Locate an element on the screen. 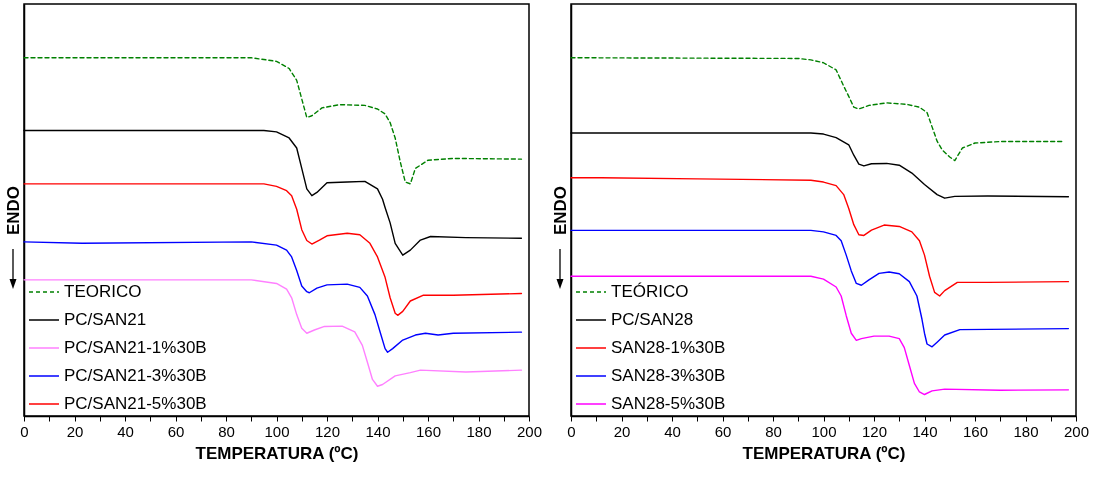 The height and width of the screenshot is (479, 1094). legend-label: PC/SAN28 is located at coordinates (652, 319).